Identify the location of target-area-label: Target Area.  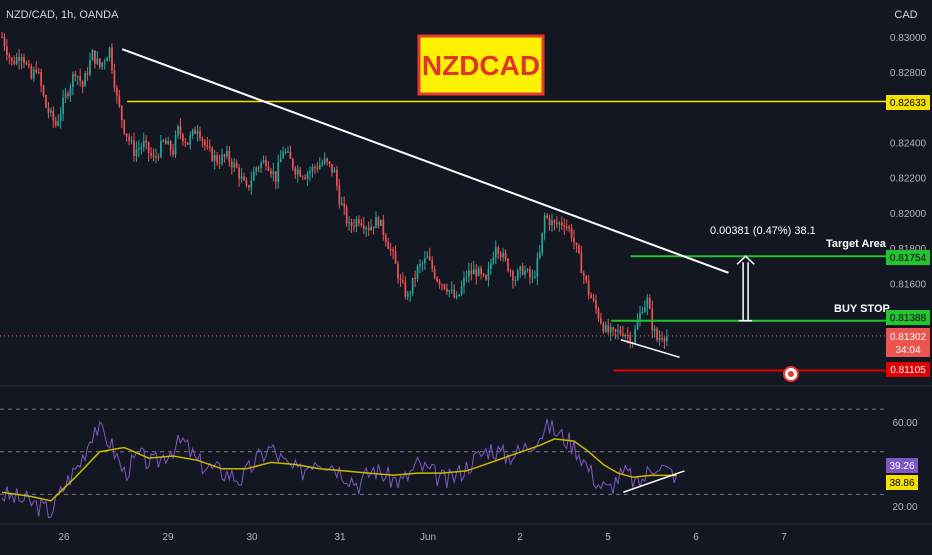
(856, 244).